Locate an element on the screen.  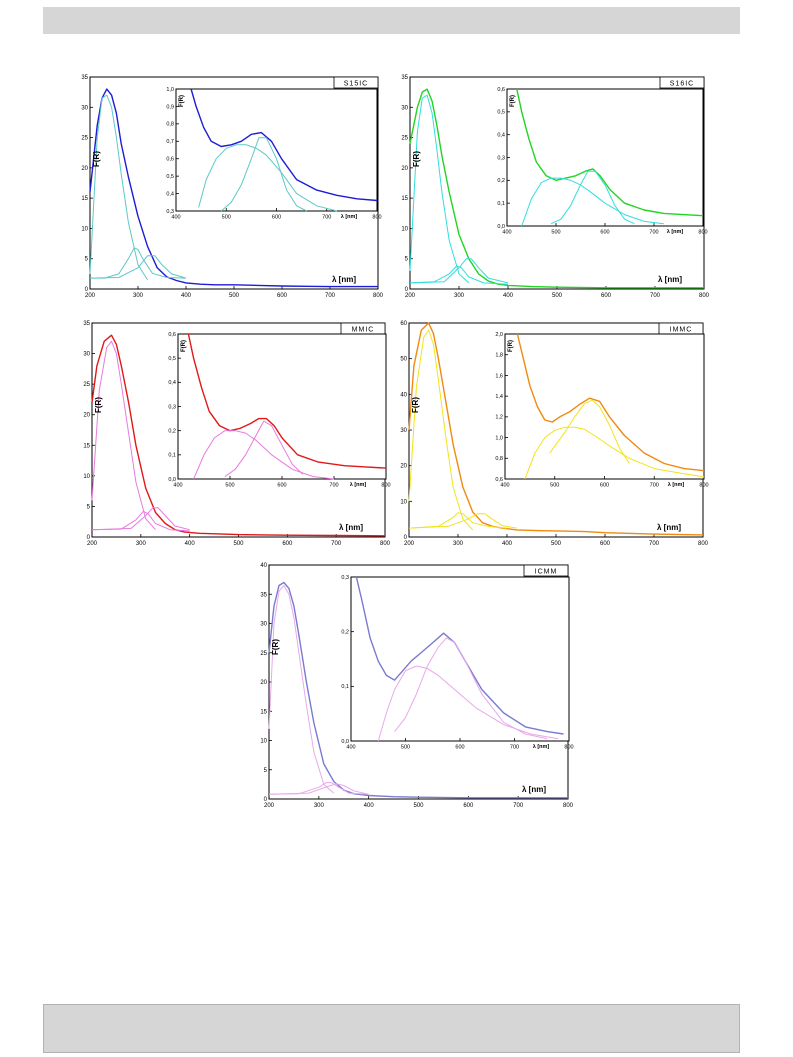
panel-s15ic-ytick-label: 5 is located at coordinates (87, 260).